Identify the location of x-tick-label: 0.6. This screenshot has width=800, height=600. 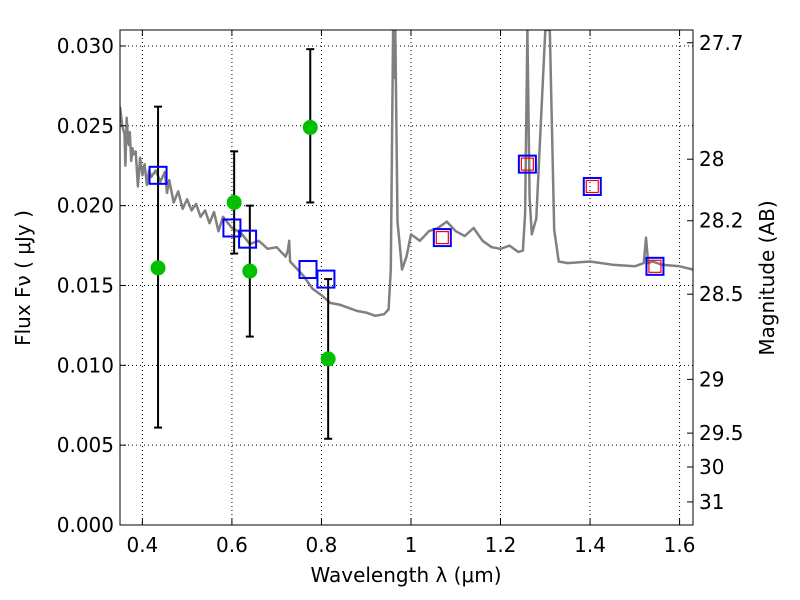
(232, 545).